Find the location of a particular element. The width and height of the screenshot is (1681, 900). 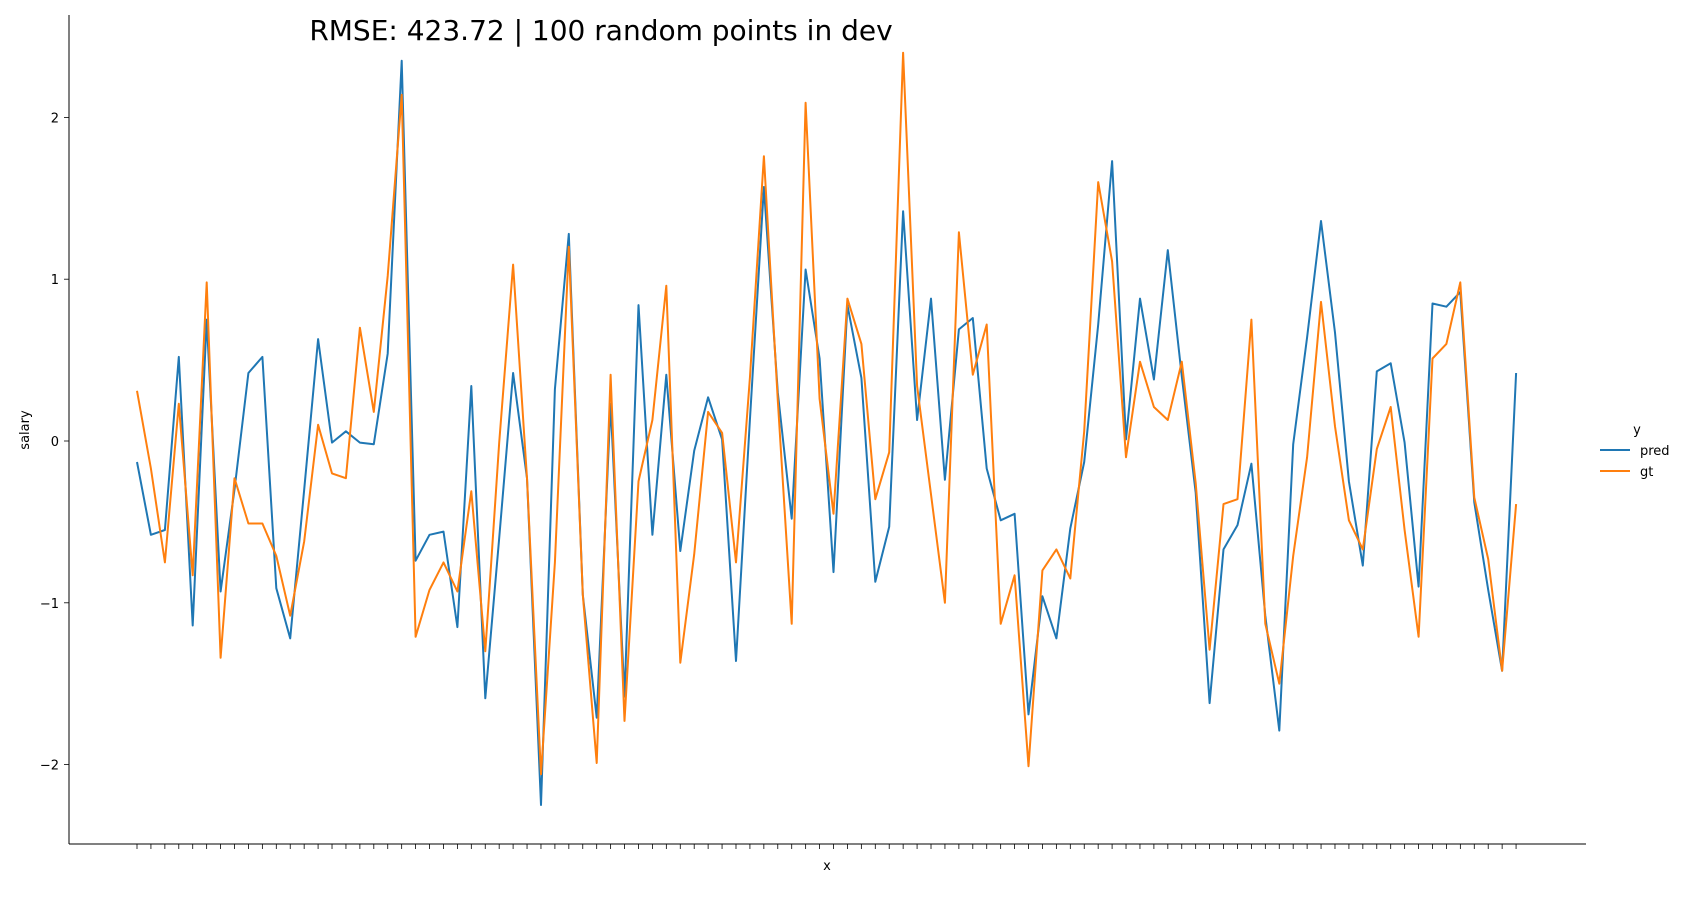

y-tick-label: −2 is located at coordinates (49, 766).